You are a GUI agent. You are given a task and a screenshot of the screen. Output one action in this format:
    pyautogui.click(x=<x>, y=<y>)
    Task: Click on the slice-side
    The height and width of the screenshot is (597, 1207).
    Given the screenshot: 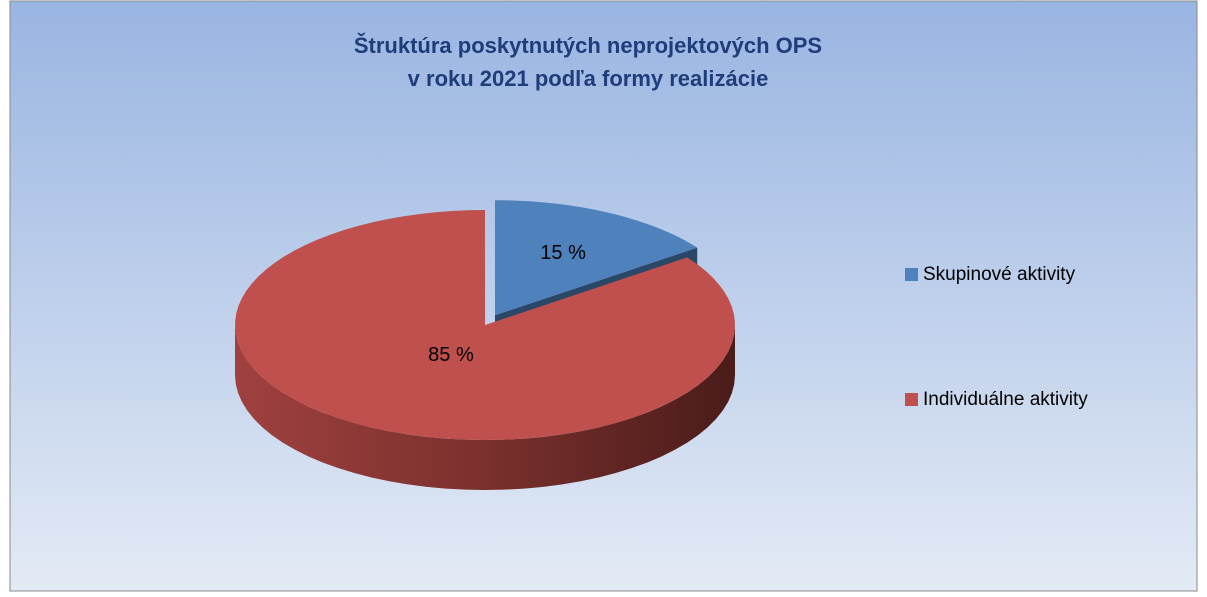 What is the action you would take?
    pyautogui.click(x=485, y=407)
    